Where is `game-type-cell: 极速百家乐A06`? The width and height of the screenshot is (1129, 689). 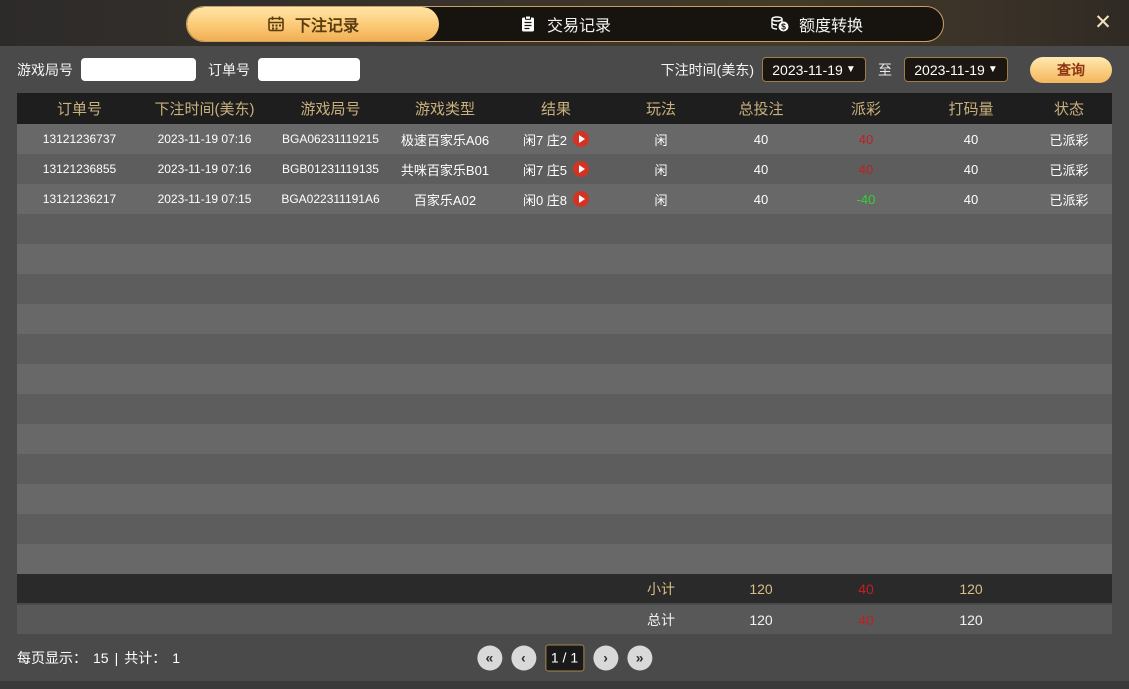 game-type-cell: 极速百家乐A06 is located at coordinates (445, 139).